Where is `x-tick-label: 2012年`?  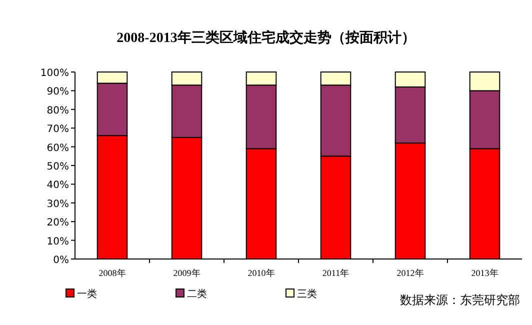 x-tick-label: 2012年 is located at coordinates (410, 273).